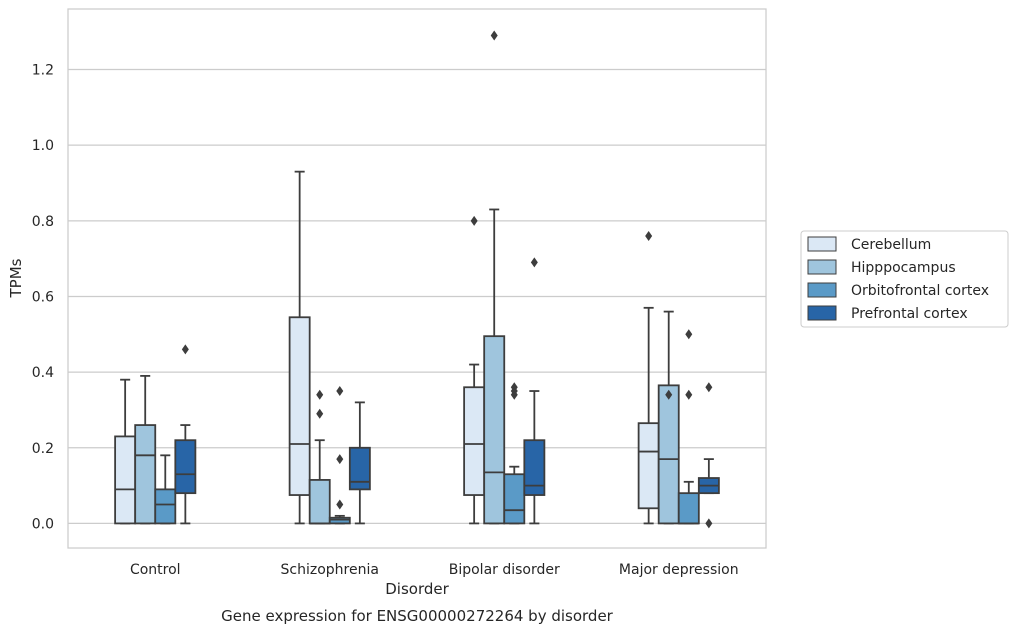 The width and height of the screenshot is (1018, 634). Describe the element at coordinates (504, 570) in the screenshot. I see `x-tick-label: Bipolar disorder` at that location.